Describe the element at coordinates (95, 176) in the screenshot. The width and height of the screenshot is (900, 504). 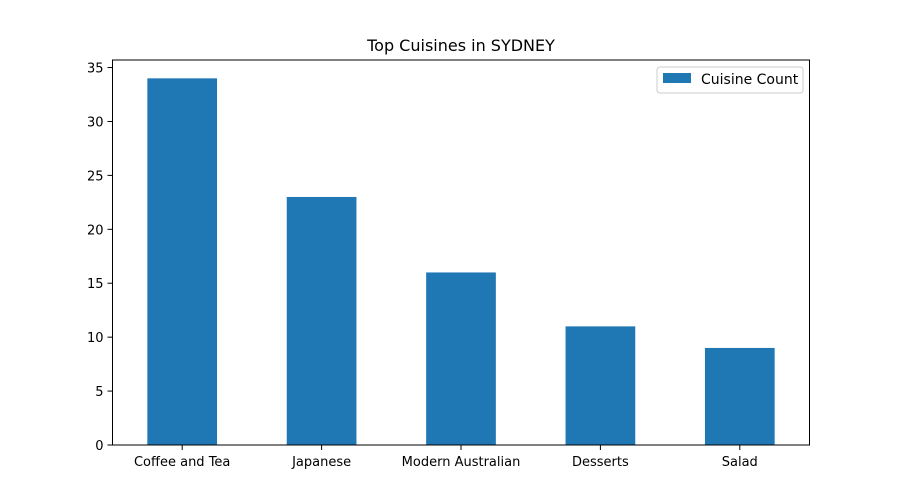
I see `y-tick-label: 25` at that location.